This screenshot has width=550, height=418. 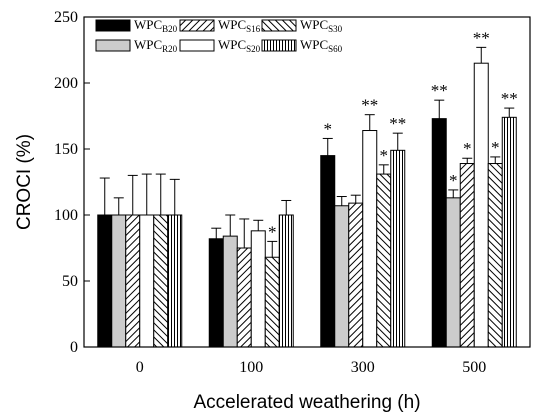 What do you see at coordinates (239, 25) in the screenshot?
I see `legend-label-s16: WPCS16` at bounding box center [239, 25].